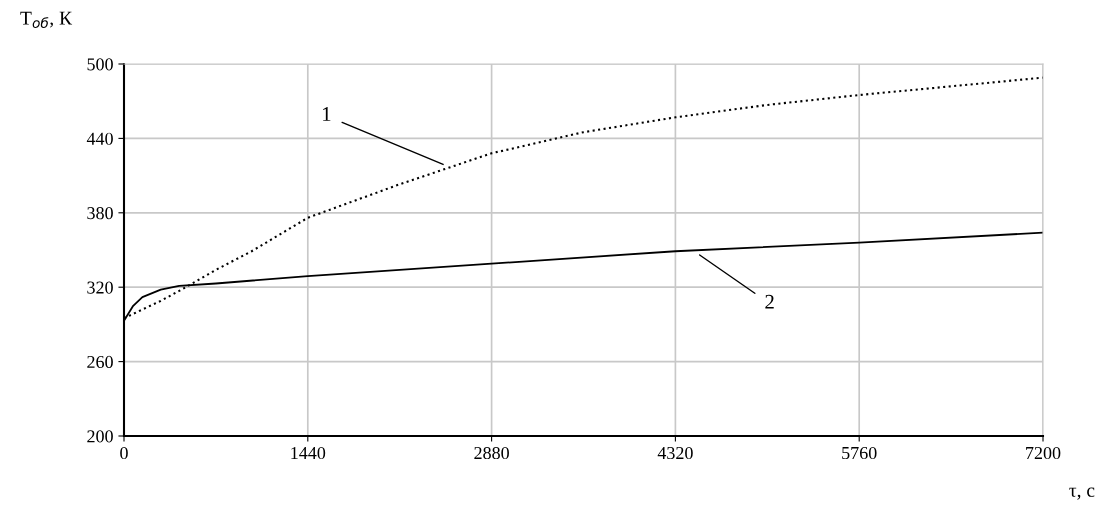 This screenshot has height=511, width=1101. Describe the element at coordinates (1043, 453) in the screenshot. I see `x-tick-label: 7200` at that location.